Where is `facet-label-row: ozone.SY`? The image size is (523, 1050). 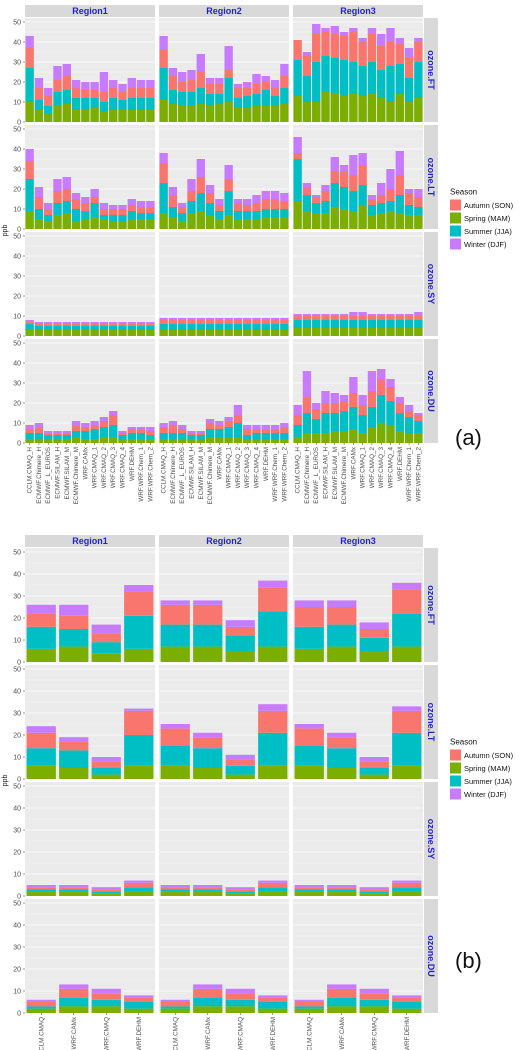 facet-label-row: ozone.SY is located at coordinates (431, 839).